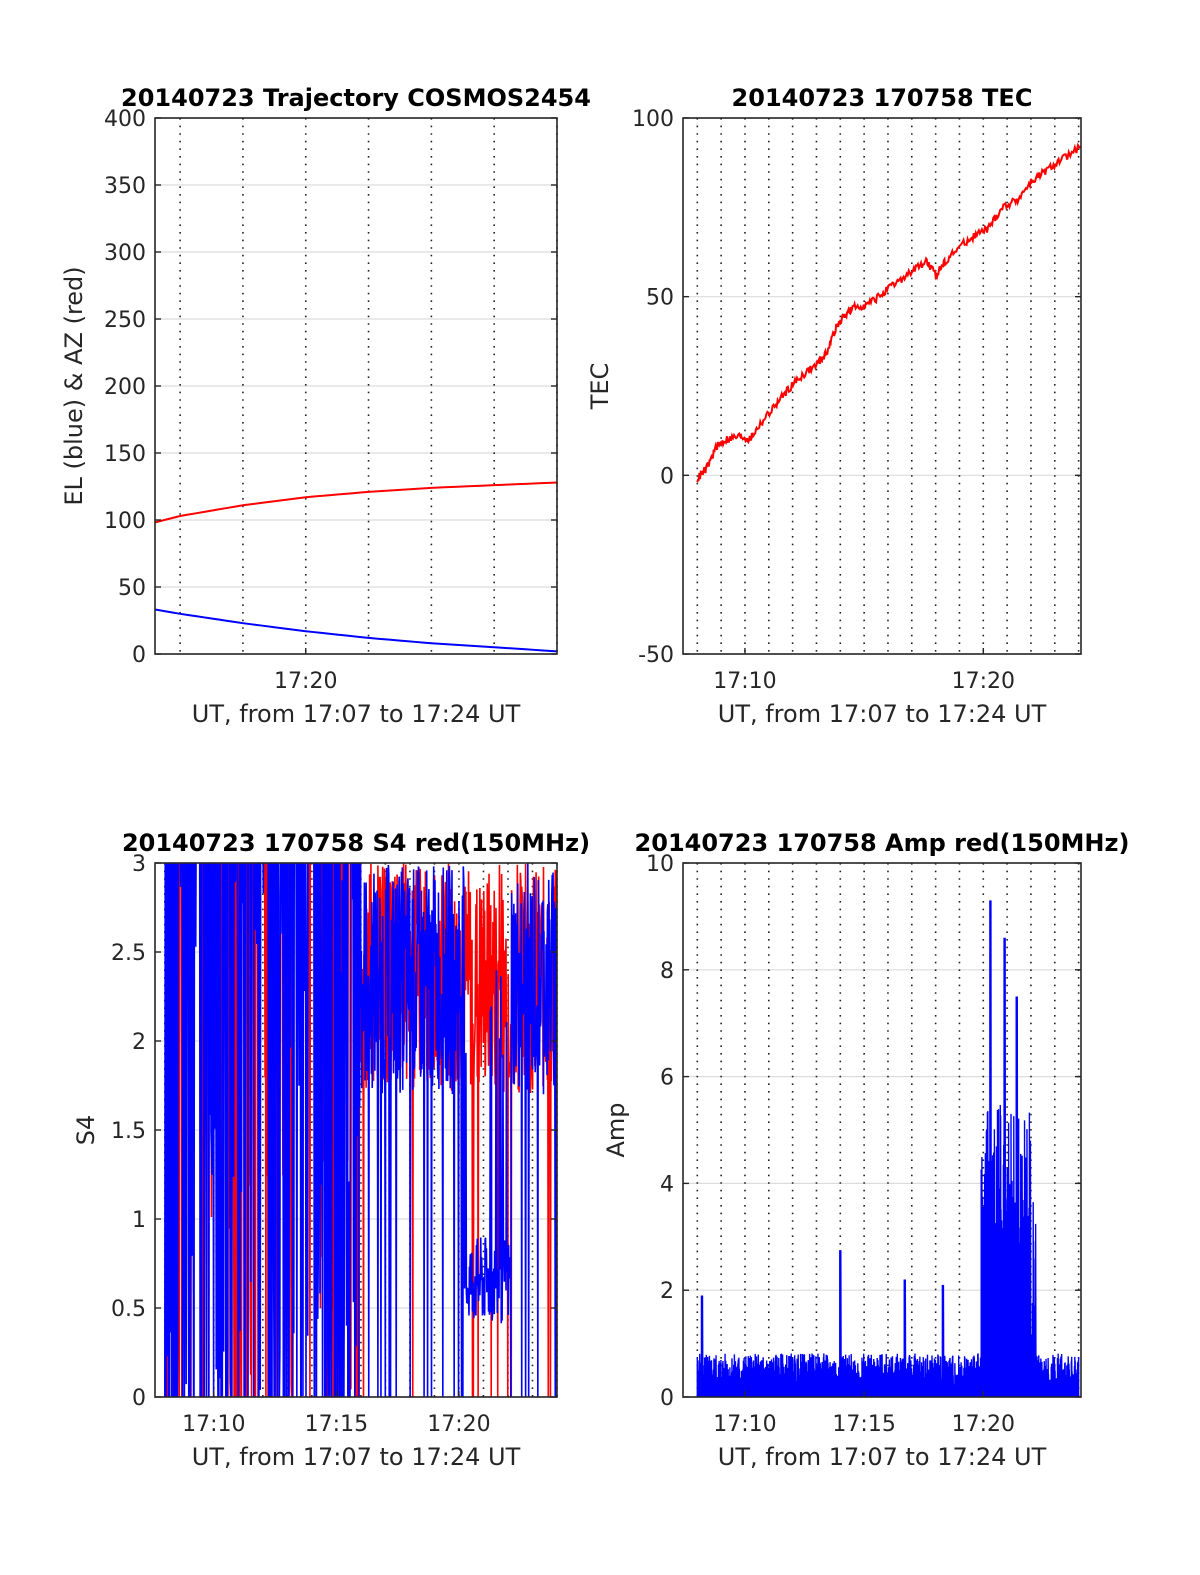  What do you see at coordinates (356, 843) in the screenshot?
I see `chart-title: 20140723 170758 S4 red(150MHz)` at bounding box center [356, 843].